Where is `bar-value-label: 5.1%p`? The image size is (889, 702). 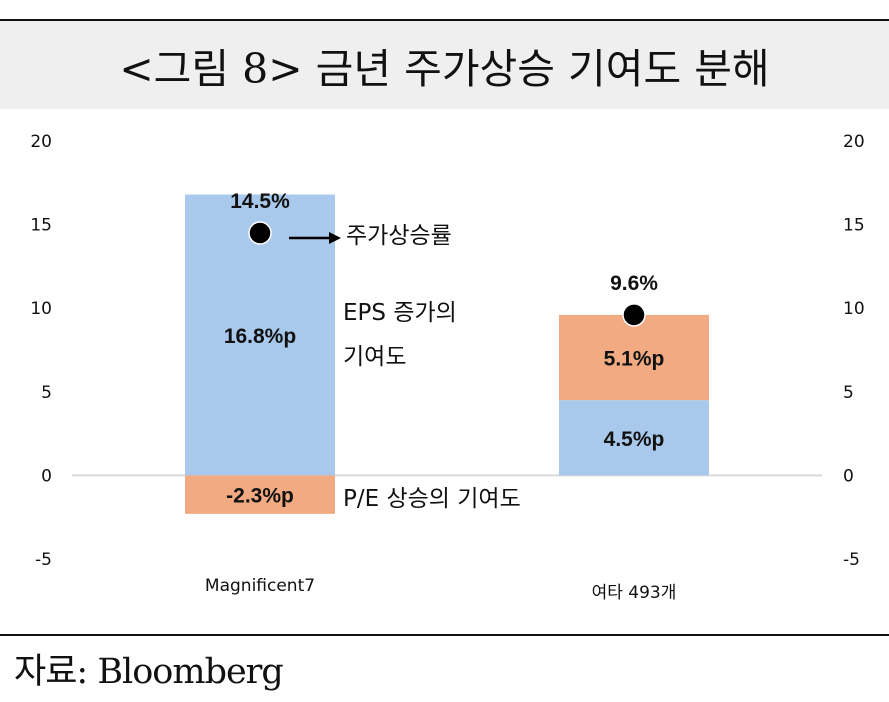
bar-value-label: 5.1%p is located at coordinates (634, 359).